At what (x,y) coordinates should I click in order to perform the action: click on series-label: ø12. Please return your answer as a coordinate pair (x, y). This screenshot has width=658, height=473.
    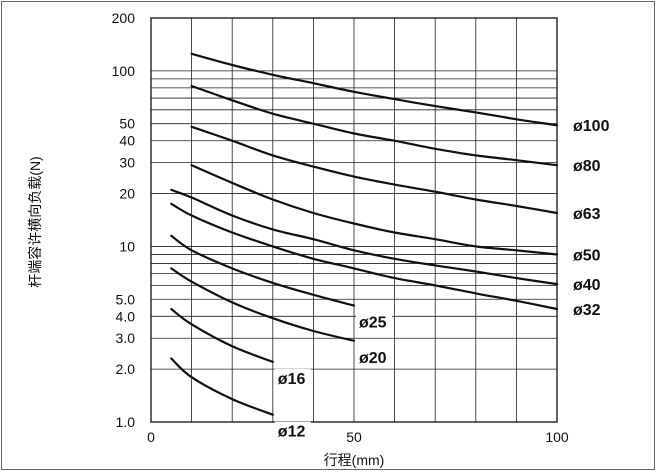
    Looking at the image, I should click on (292, 432).